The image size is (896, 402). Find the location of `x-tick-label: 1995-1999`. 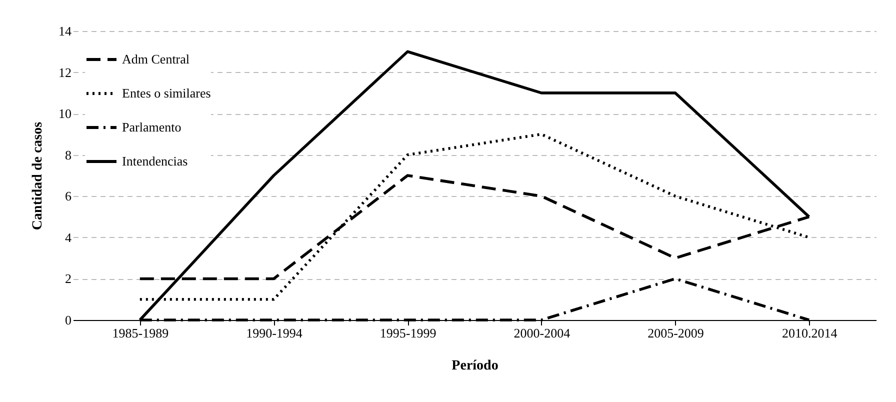

x-tick-label: 1995-1999 is located at coordinates (408, 333).